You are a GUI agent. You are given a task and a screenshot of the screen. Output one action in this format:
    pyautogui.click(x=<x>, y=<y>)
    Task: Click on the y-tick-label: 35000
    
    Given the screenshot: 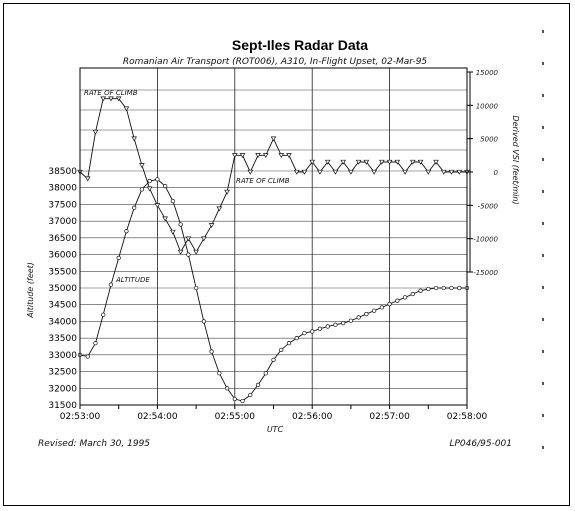 What is the action you would take?
    pyautogui.click(x=62, y=289)
    